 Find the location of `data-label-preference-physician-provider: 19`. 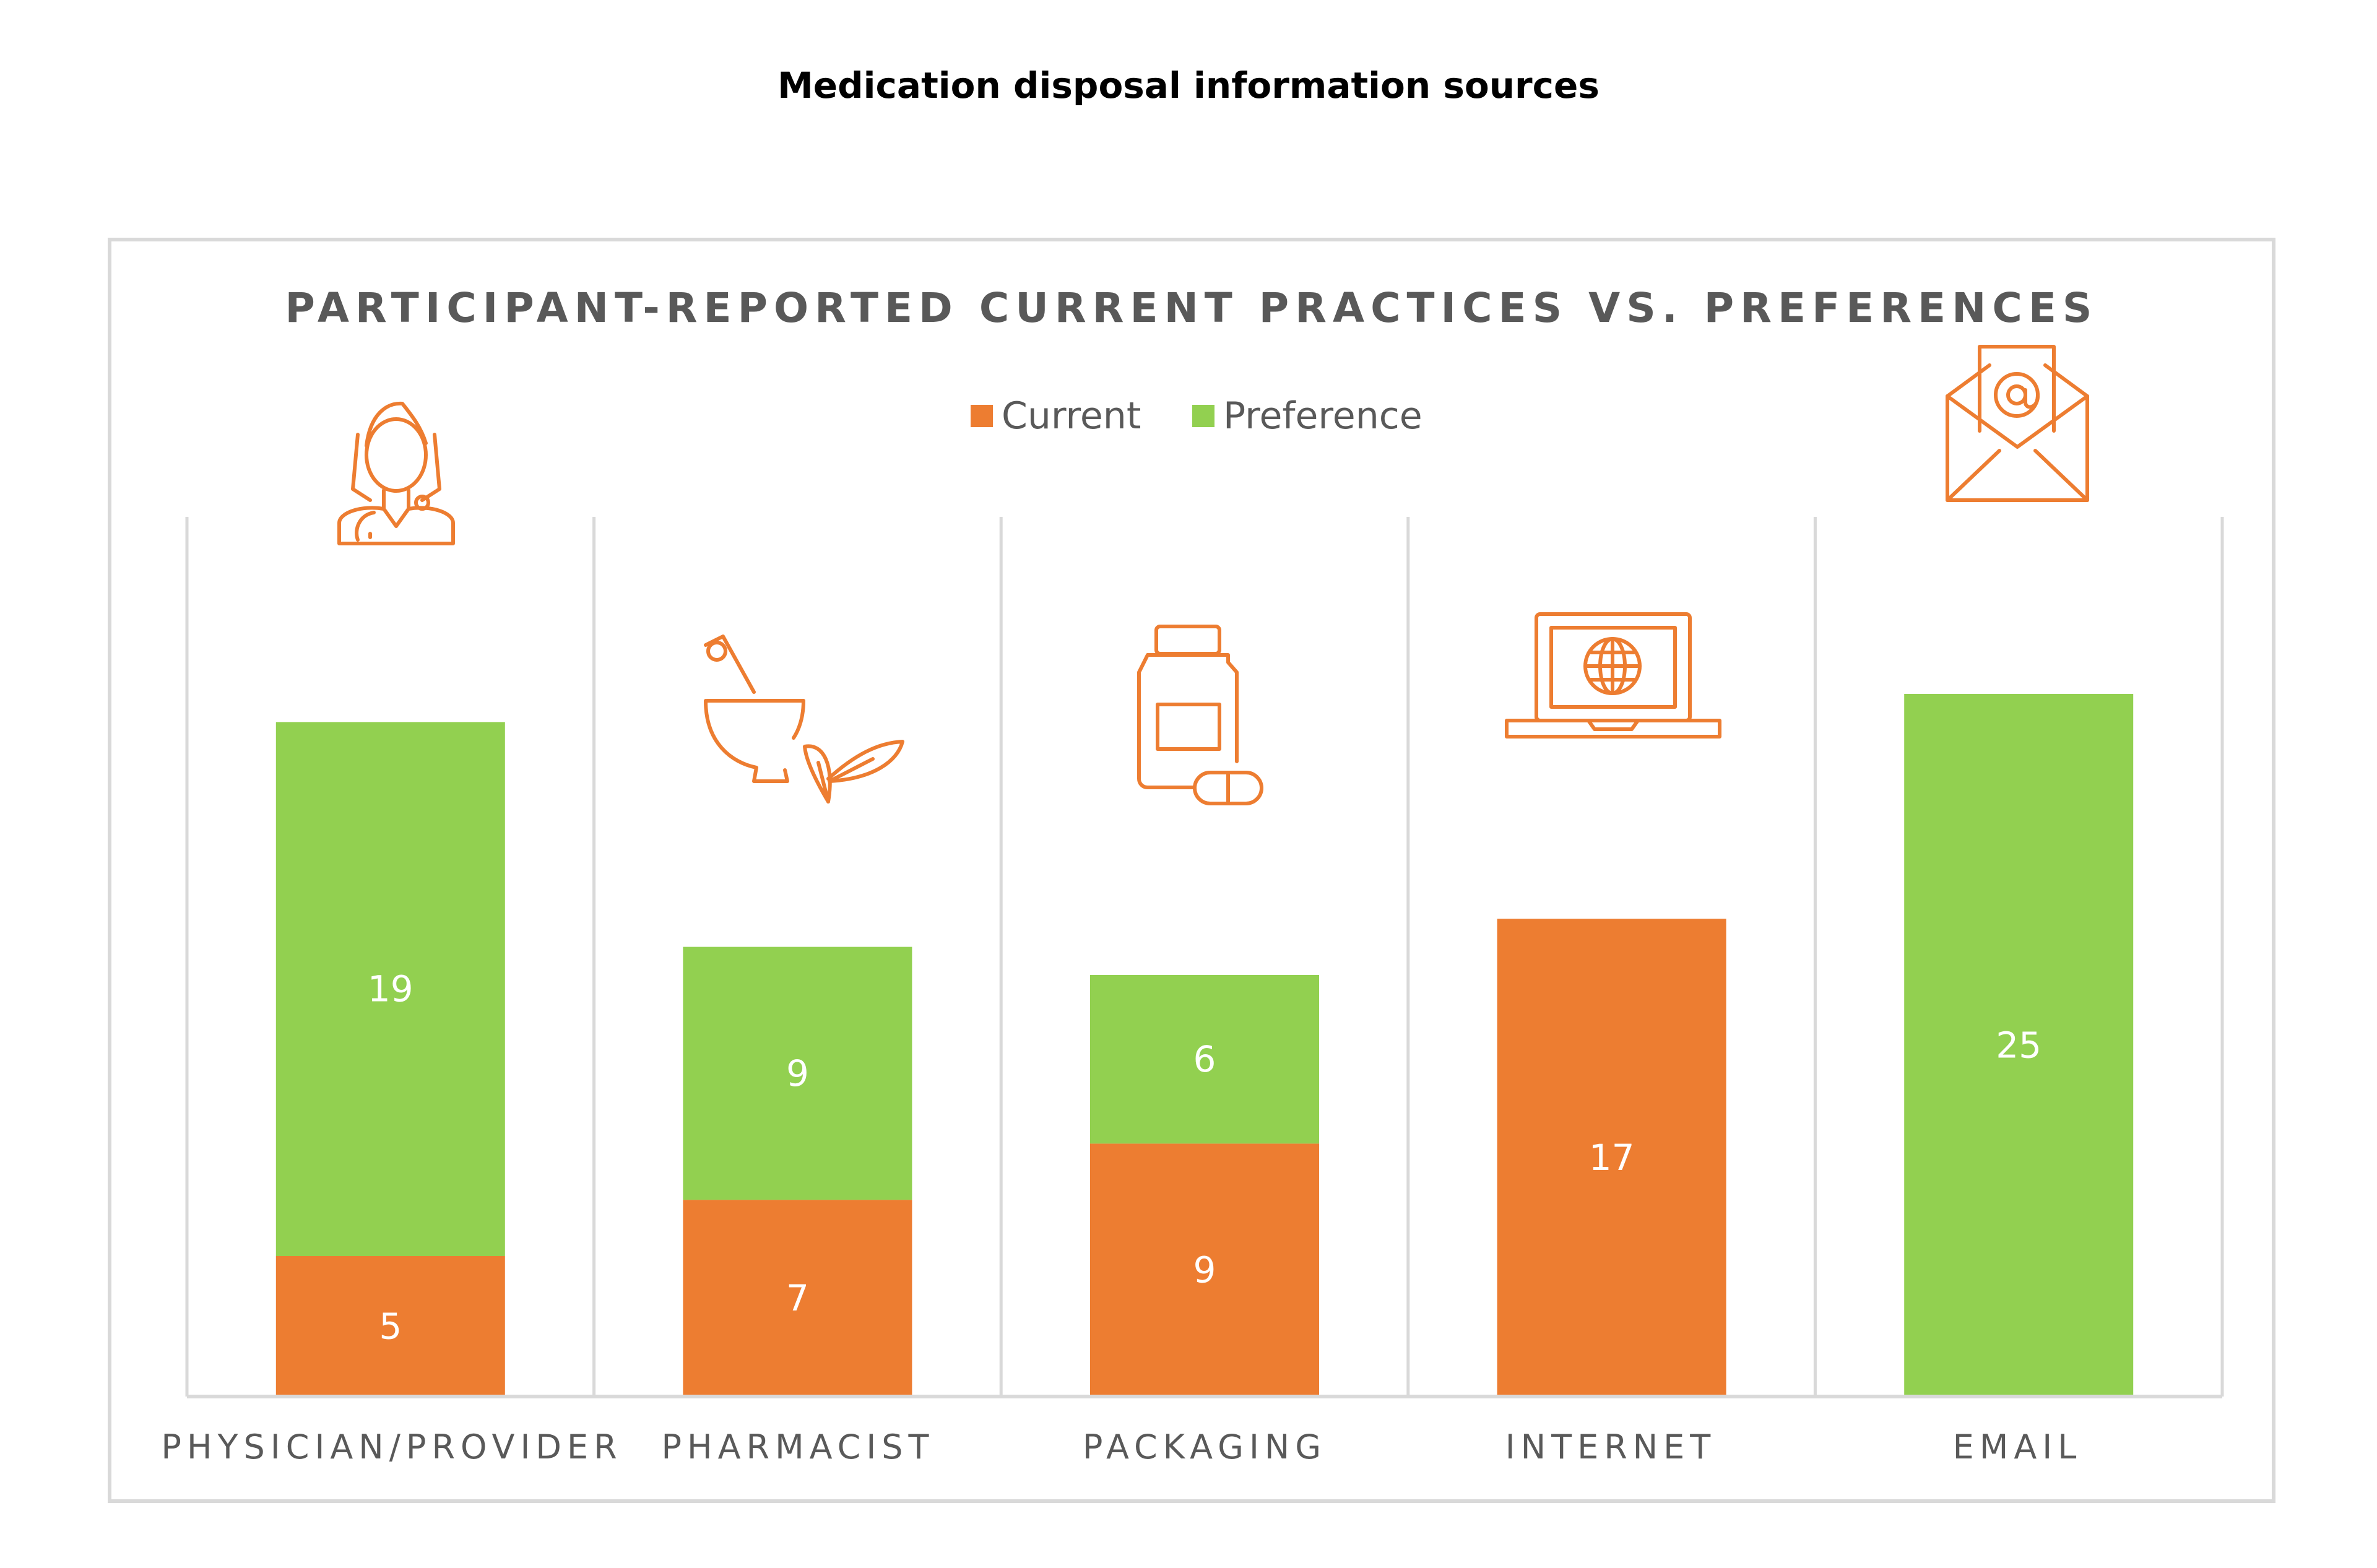

data-label-preference-physician-provider: 19 is located at coordinates (390, 989).